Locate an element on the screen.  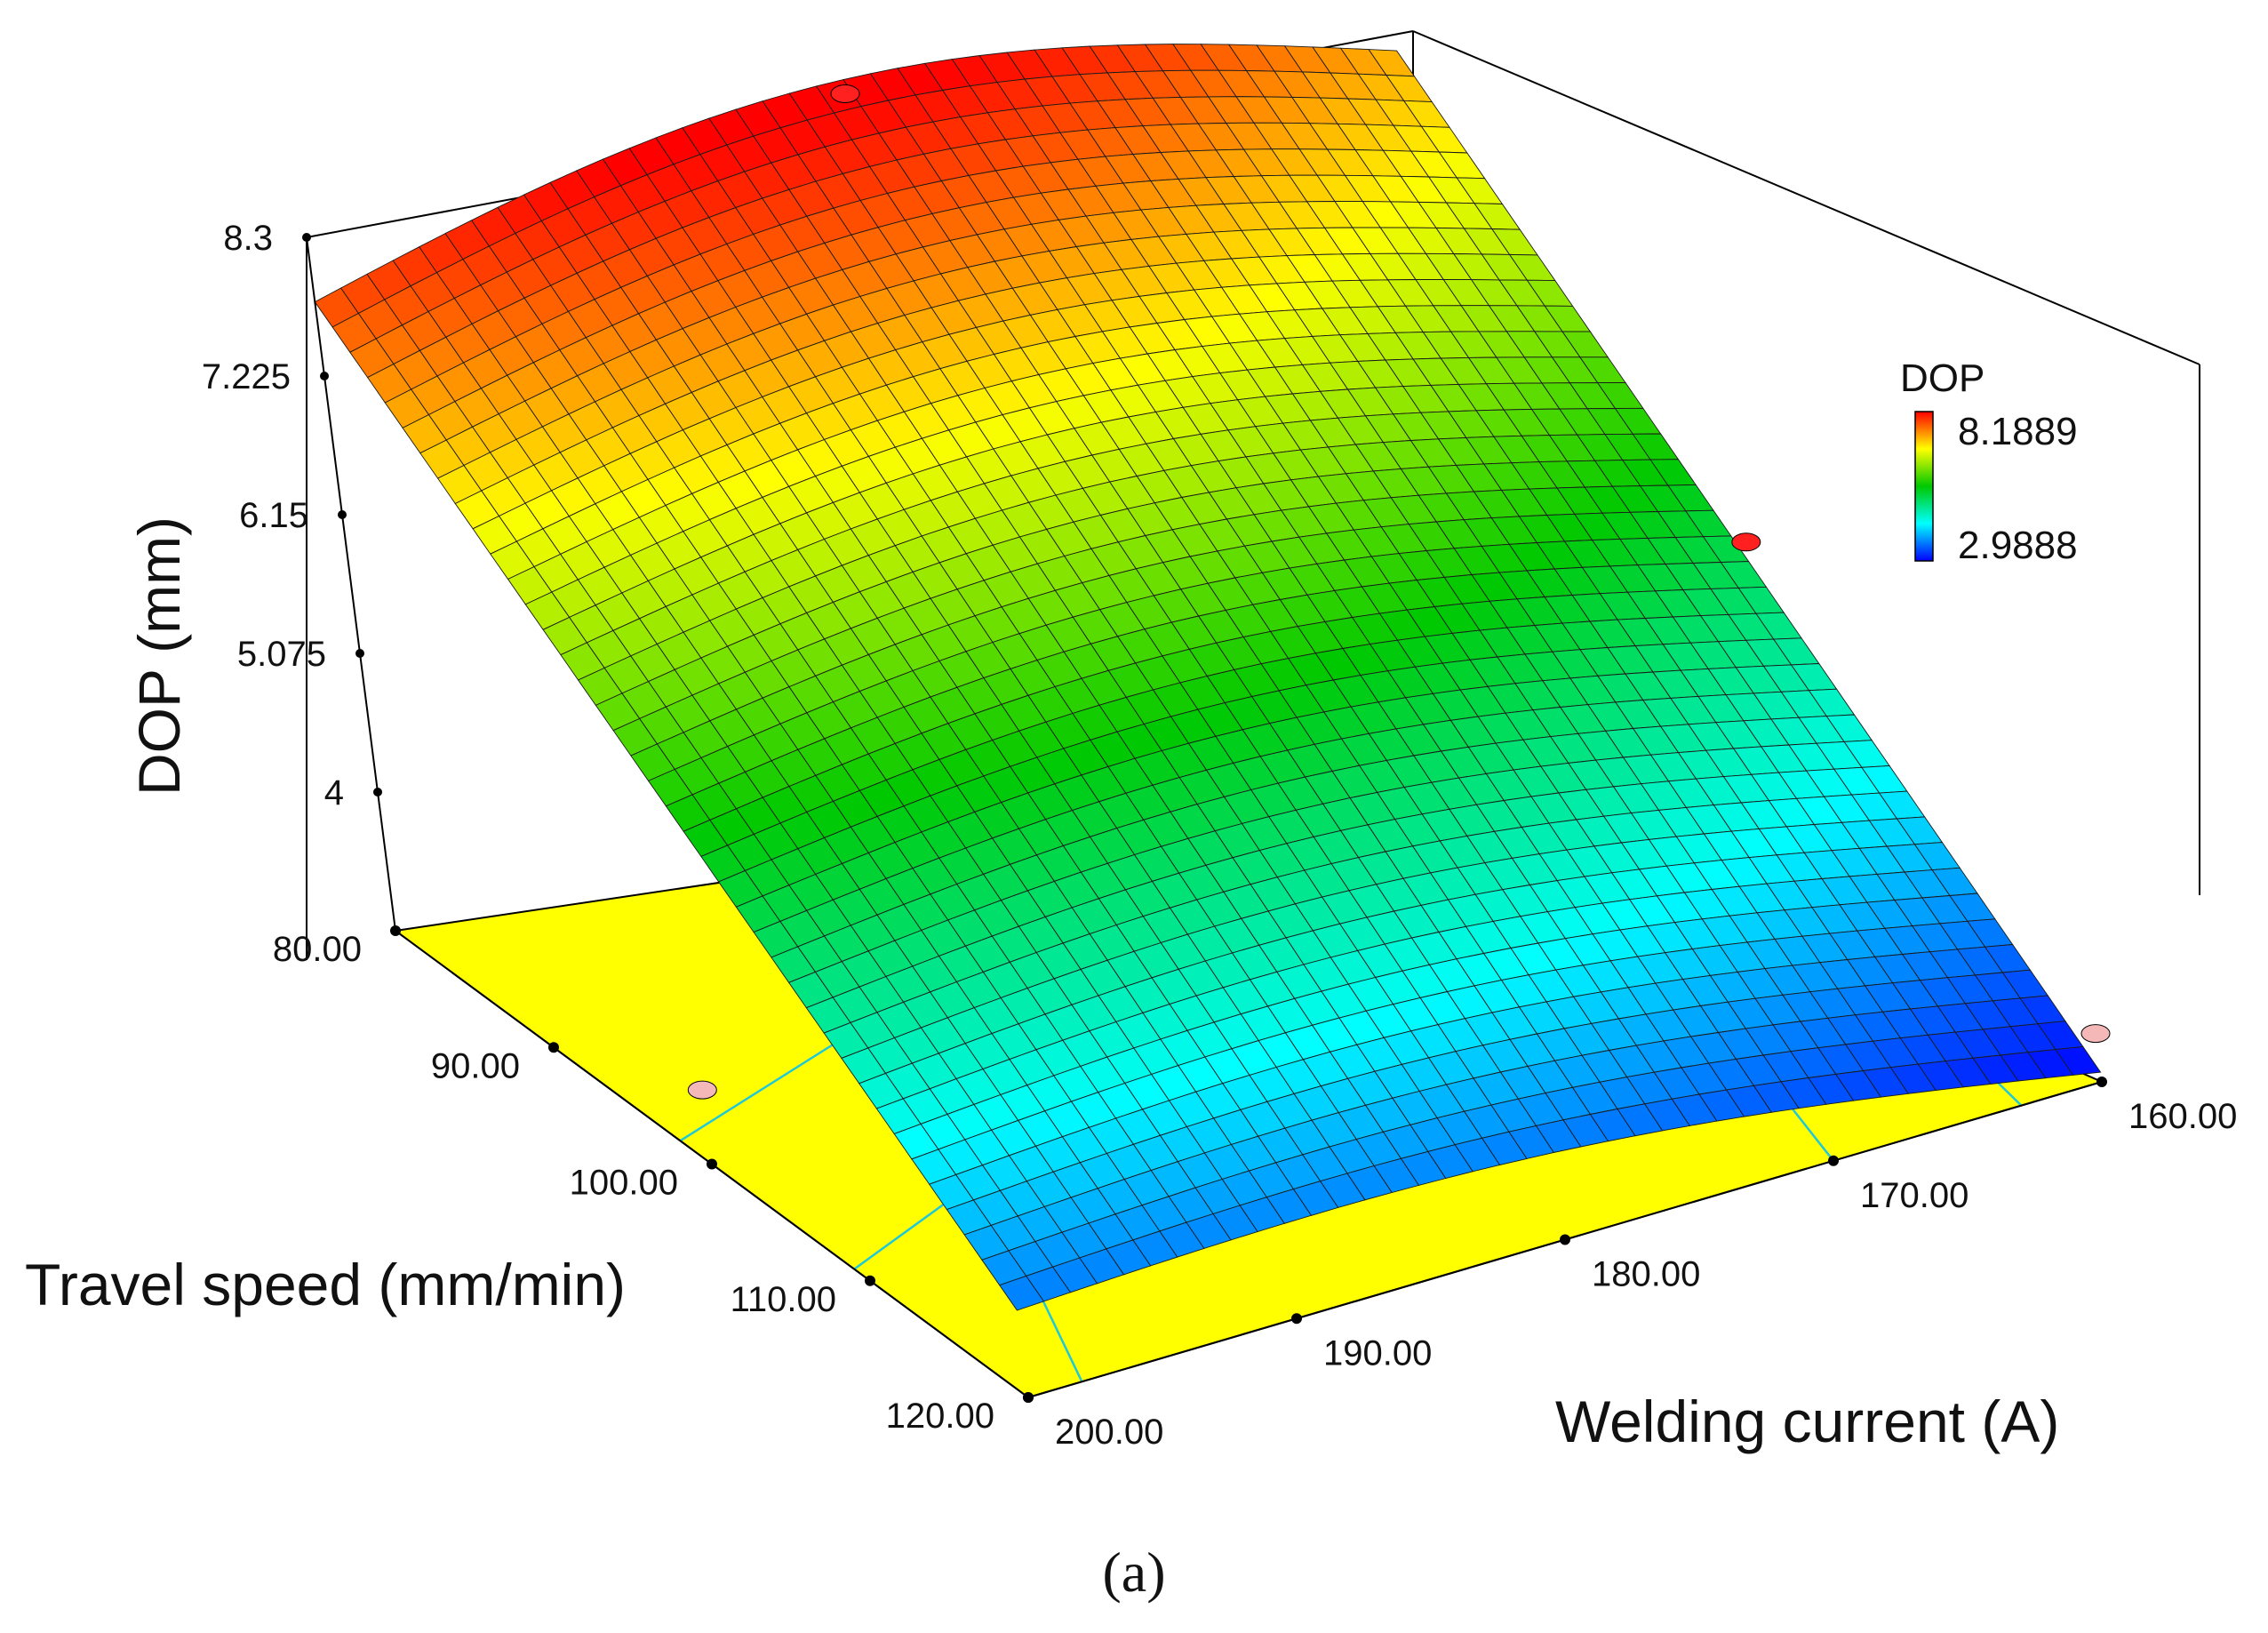
y-tick-label: 100.00 is located at coordinates (624, 1183).